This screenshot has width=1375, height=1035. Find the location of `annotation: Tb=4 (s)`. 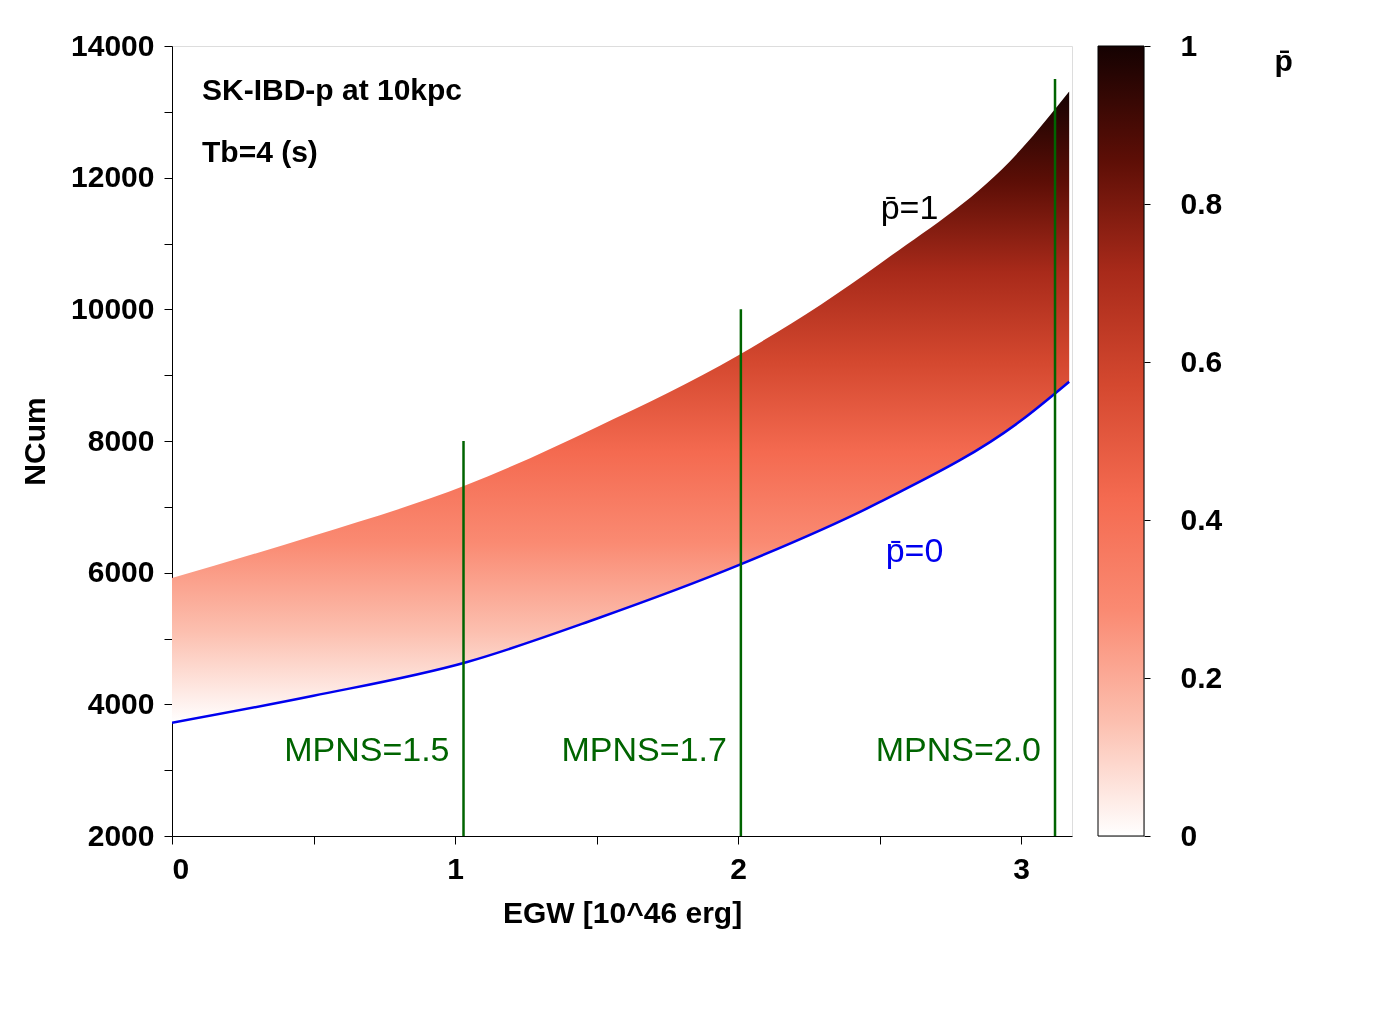

annotation: Tb=4 (s) is located at coordinates (260, 151).